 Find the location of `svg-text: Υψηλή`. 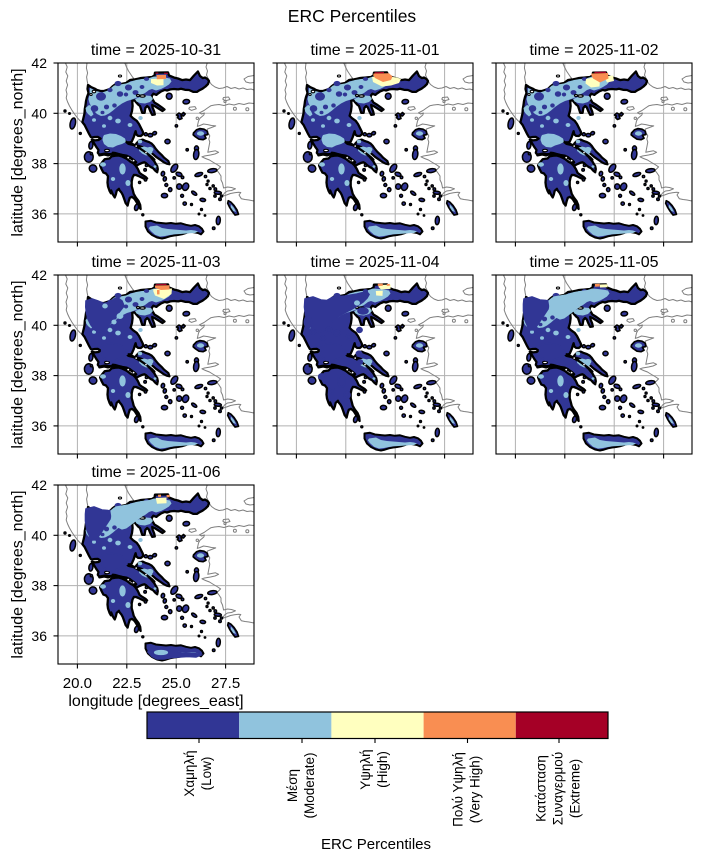

svg-text: Υψηλή is located at coordinates (365, 769).